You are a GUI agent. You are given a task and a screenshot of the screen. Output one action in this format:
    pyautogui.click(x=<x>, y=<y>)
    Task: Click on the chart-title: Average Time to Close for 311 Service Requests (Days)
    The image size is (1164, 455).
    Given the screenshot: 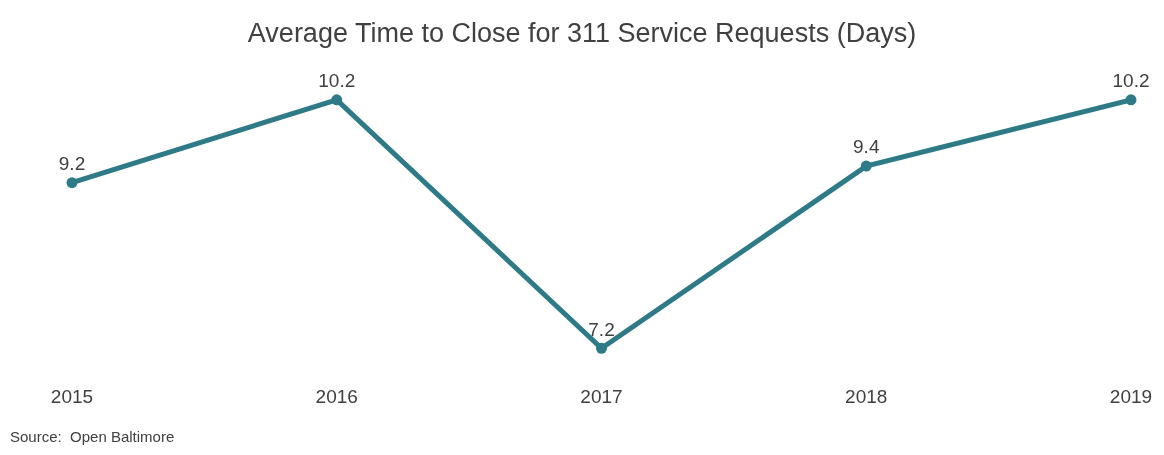 What is the action you would take?
    pyautogui.click(x=582, y=32)
    